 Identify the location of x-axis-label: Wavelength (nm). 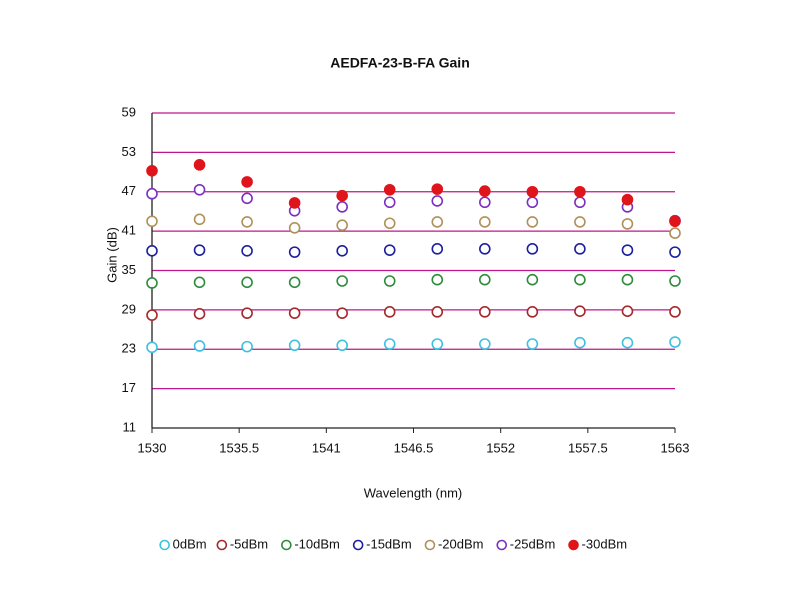
(413, 492).